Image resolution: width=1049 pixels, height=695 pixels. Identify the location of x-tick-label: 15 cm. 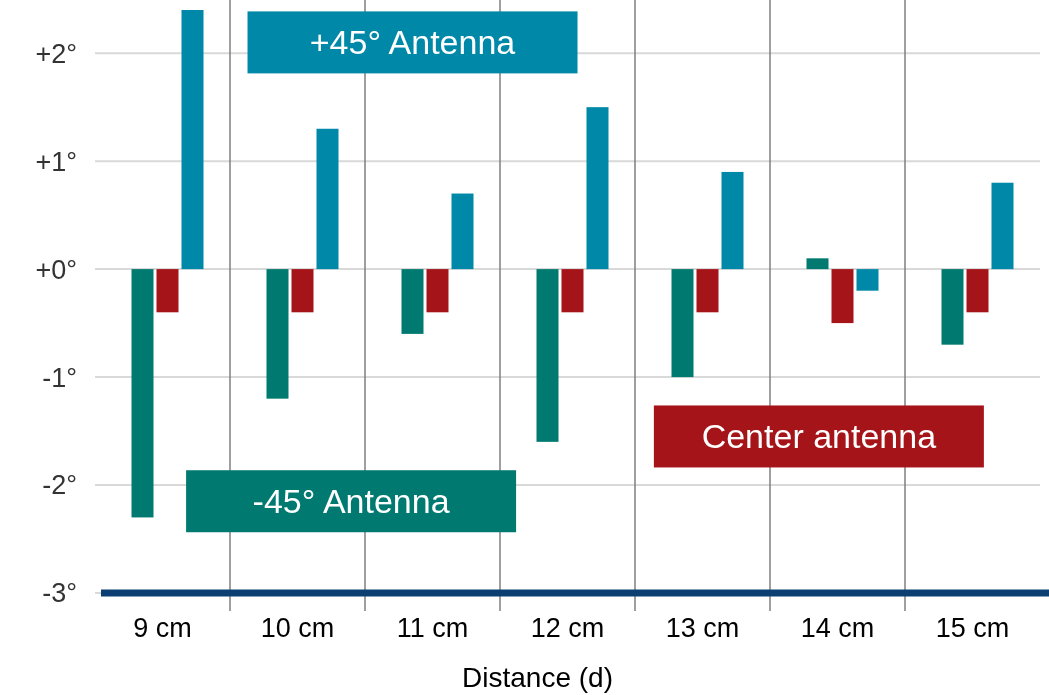
(972, 628).